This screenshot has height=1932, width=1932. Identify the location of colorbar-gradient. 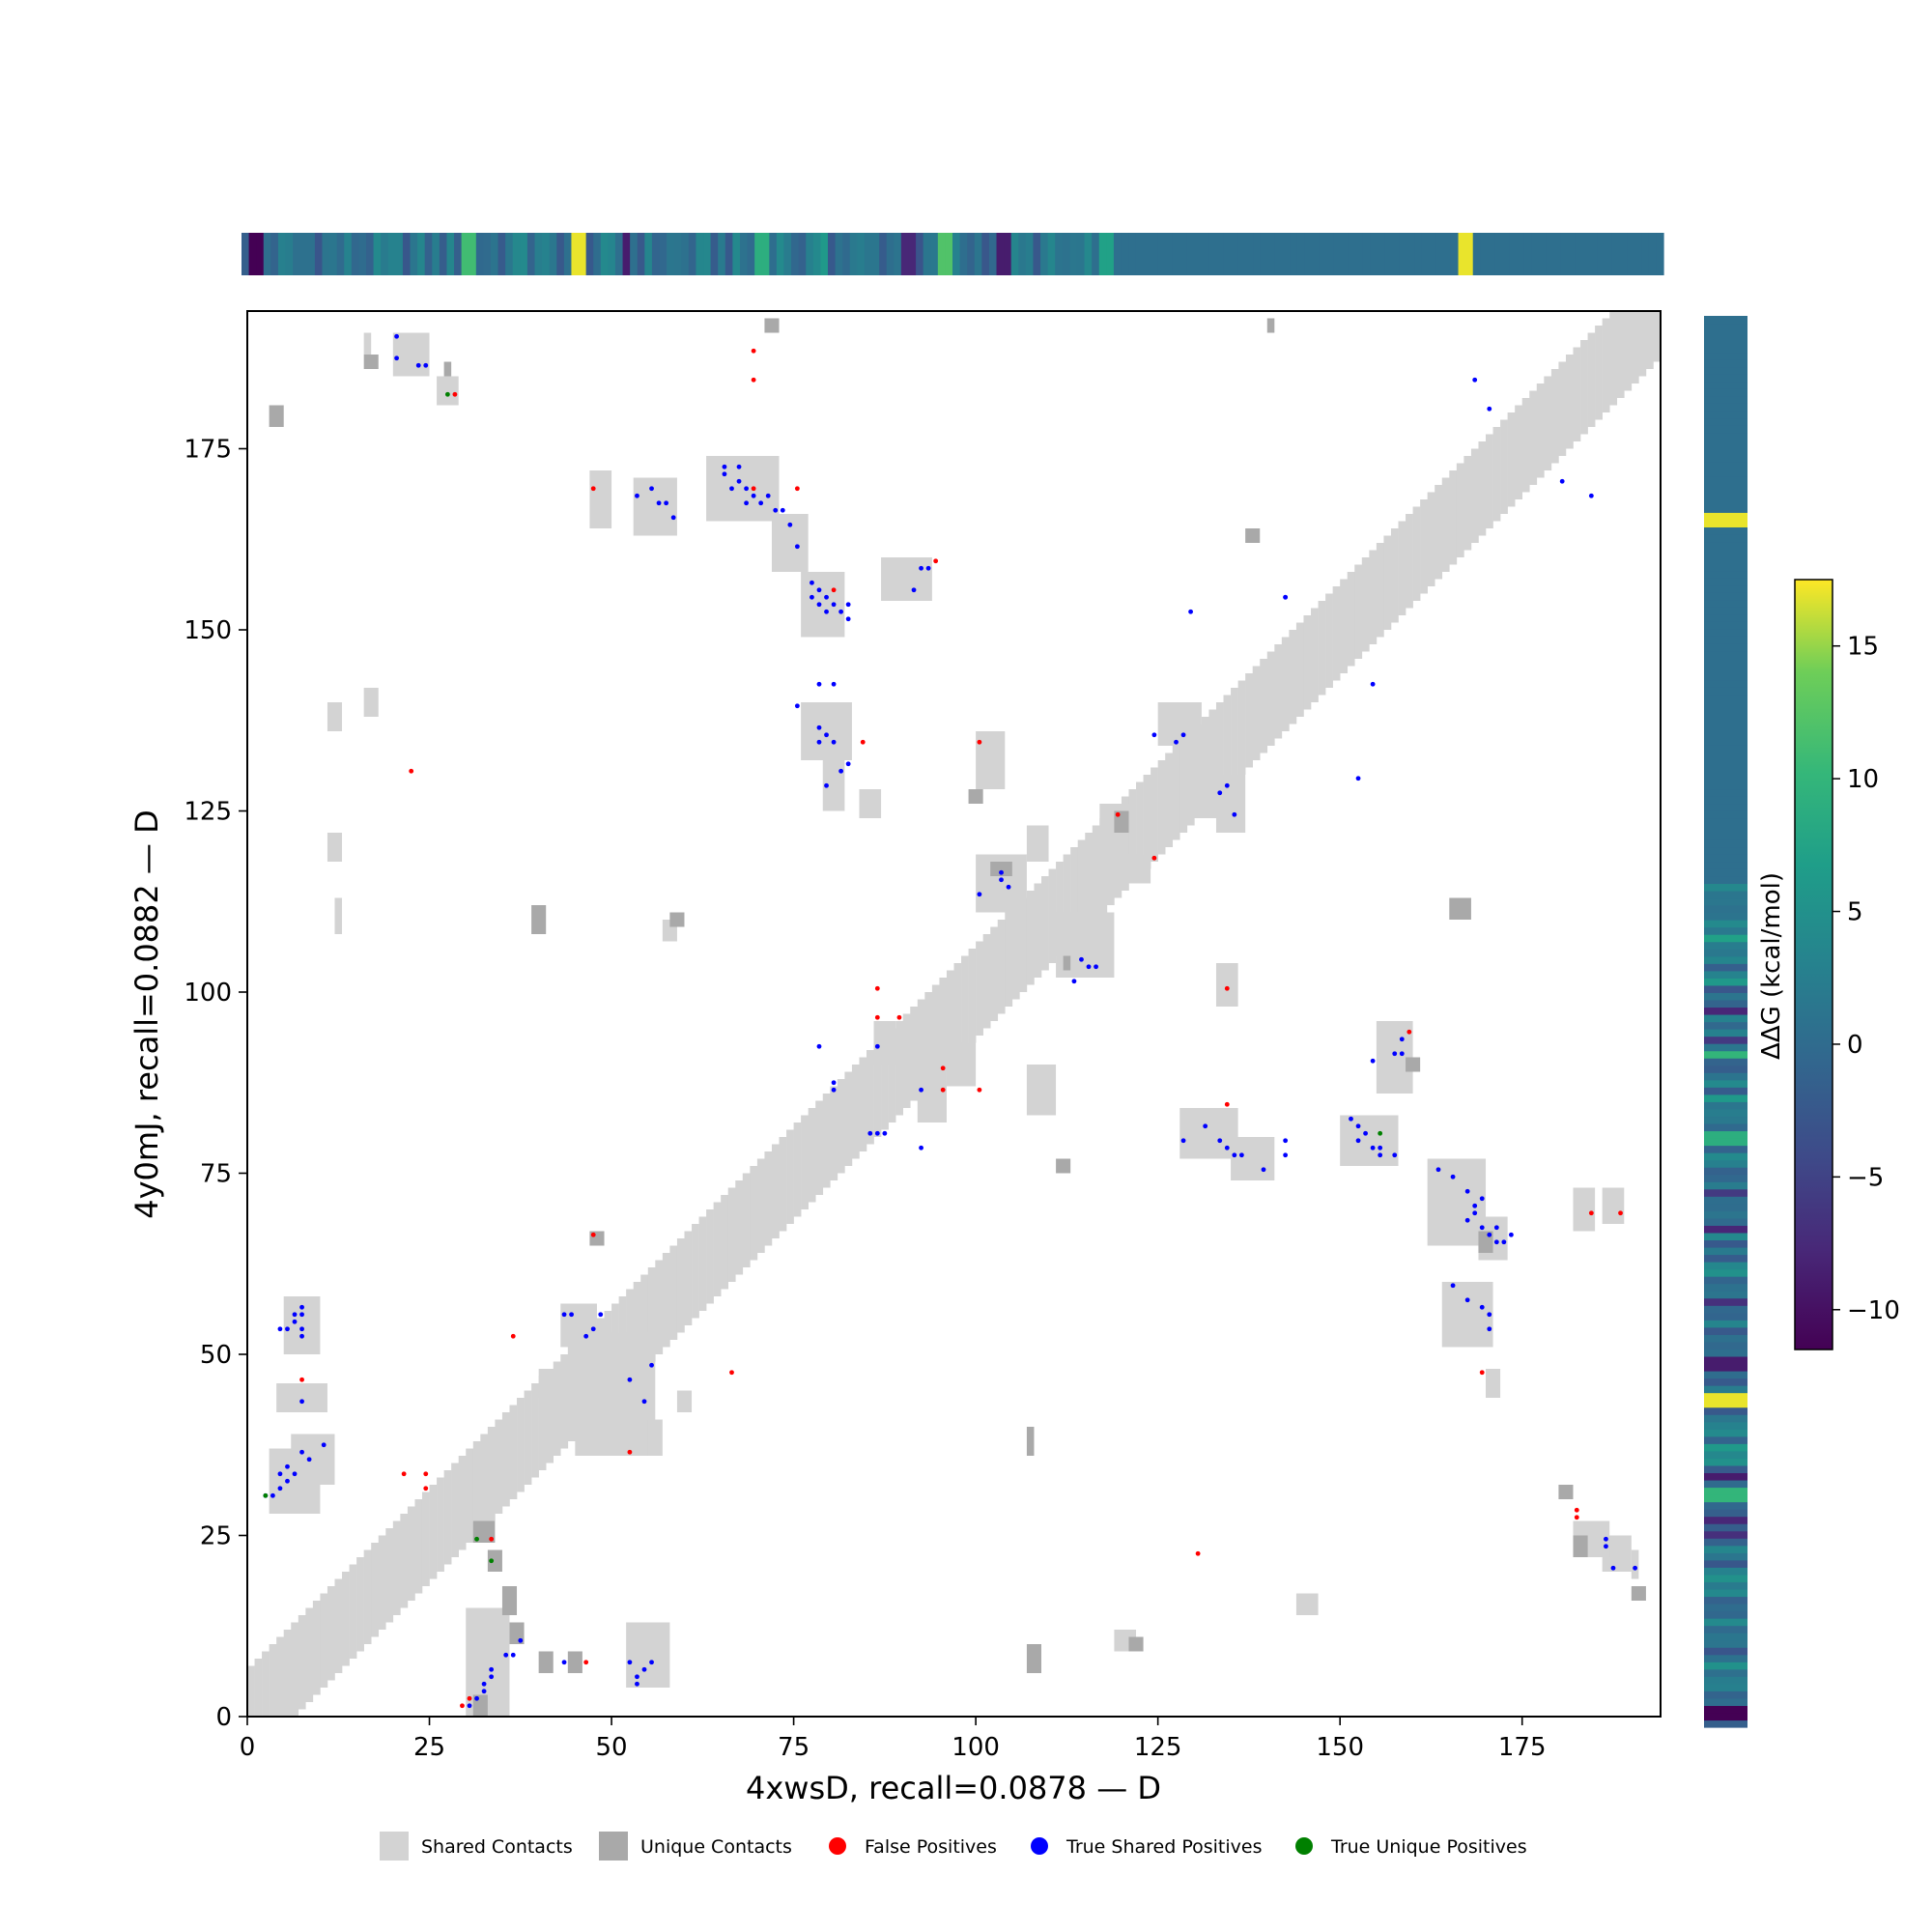
(1813, 964).